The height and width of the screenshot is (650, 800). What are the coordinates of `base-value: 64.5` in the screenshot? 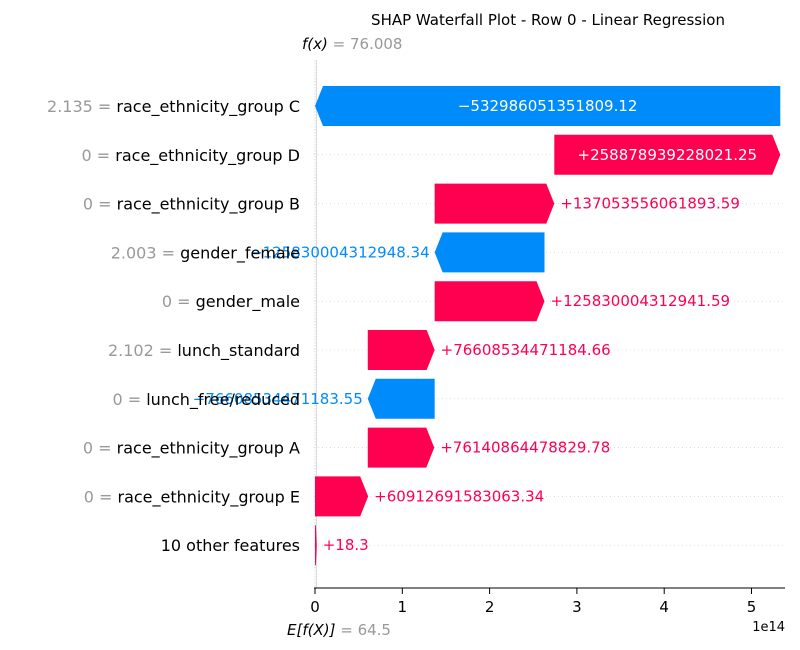 It's located at (374, 630).